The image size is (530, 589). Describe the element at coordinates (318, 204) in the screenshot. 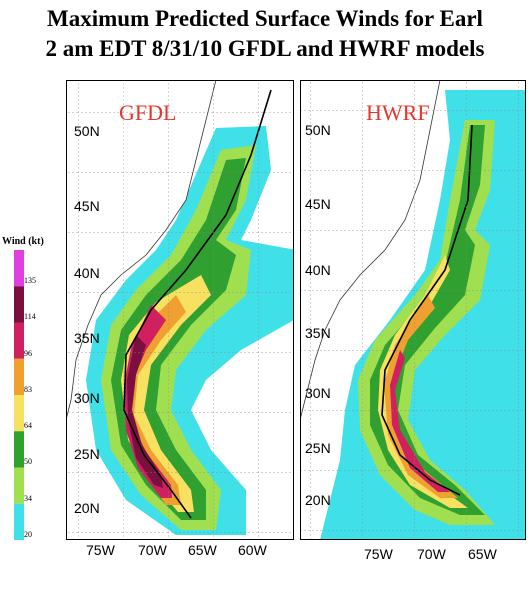

I see `hwrf-lat-label: 45N` at that location.